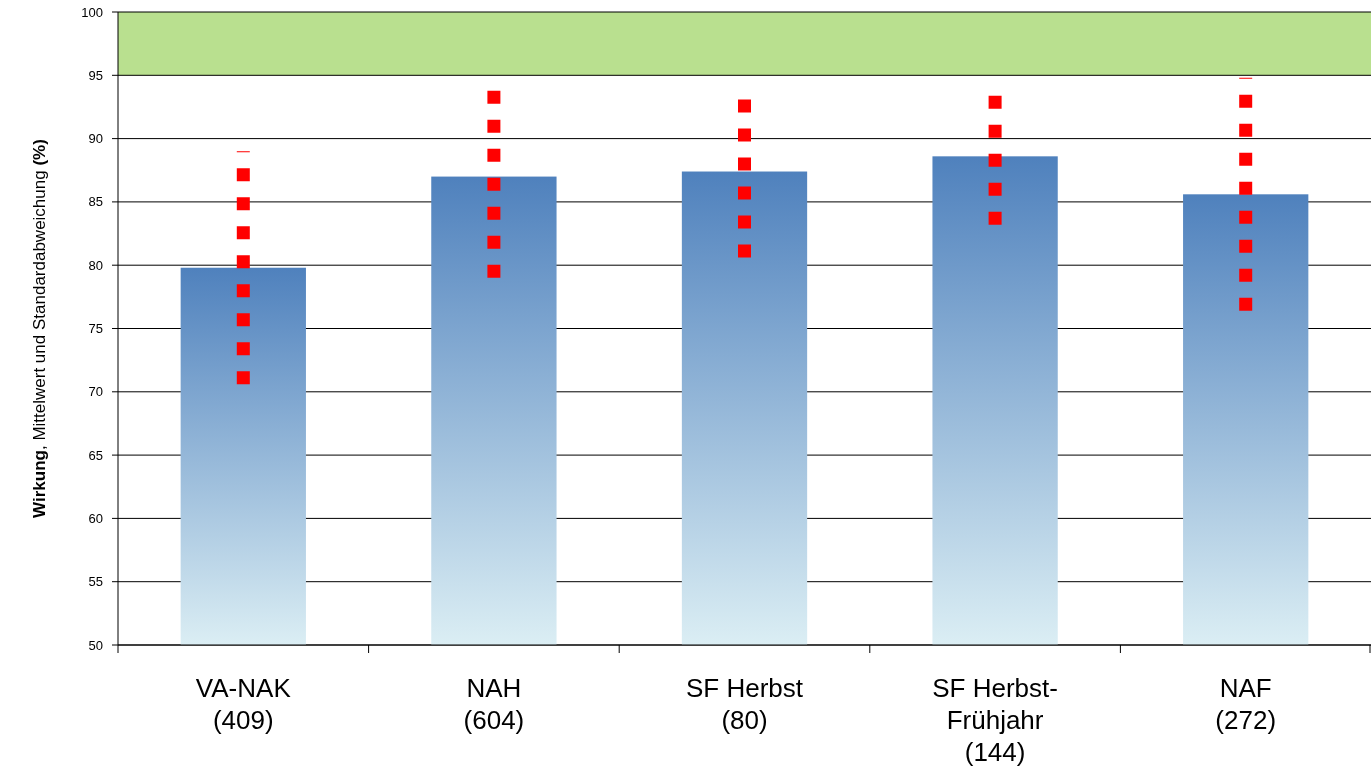 The width and height of the screenshot is (1371, 777). What do you see at coordinates (243, 704) in the screenshot?
I see `x-tick-label: VA-NAK (409)` at bounding box center [243, 704].